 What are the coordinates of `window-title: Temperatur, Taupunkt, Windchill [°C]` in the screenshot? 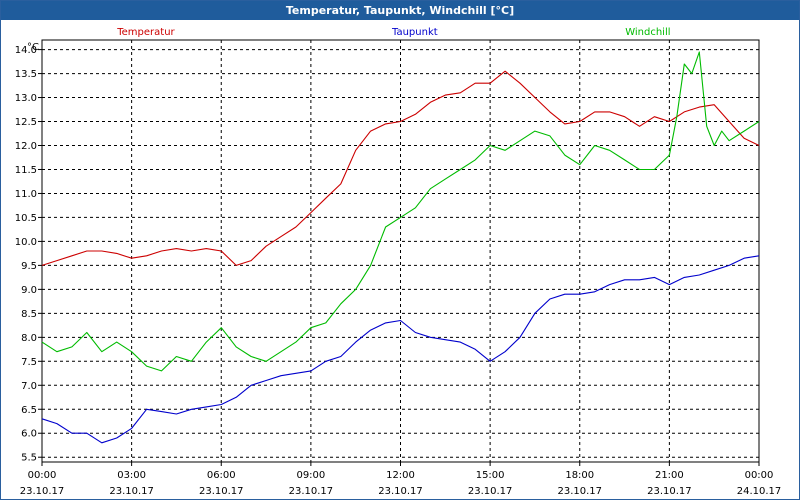 It's located at (400, 10).